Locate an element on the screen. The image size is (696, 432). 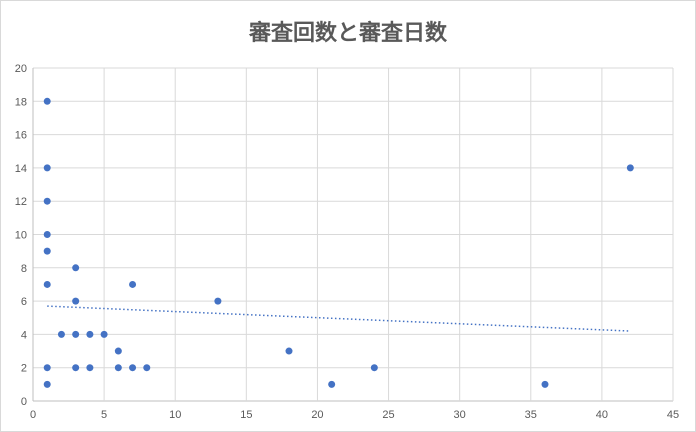
trendline-layer is located at coordinates (339, 318).